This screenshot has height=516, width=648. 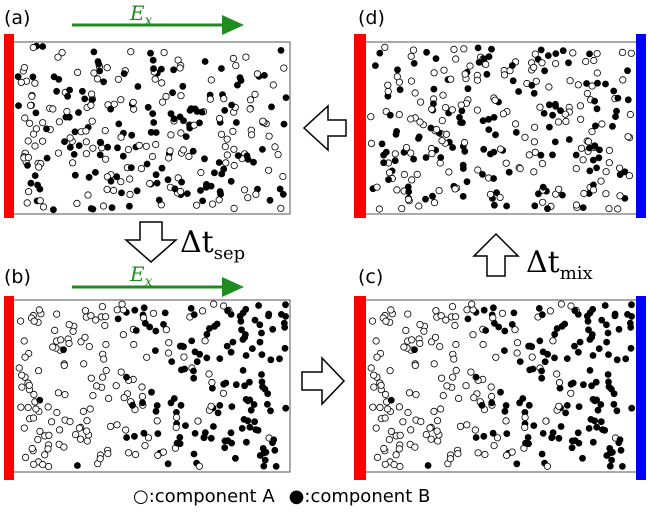 What do you see at coordinates (360, 126) in the screenshot?
I see `left-electrode-d` at bounding box center [360, 126].